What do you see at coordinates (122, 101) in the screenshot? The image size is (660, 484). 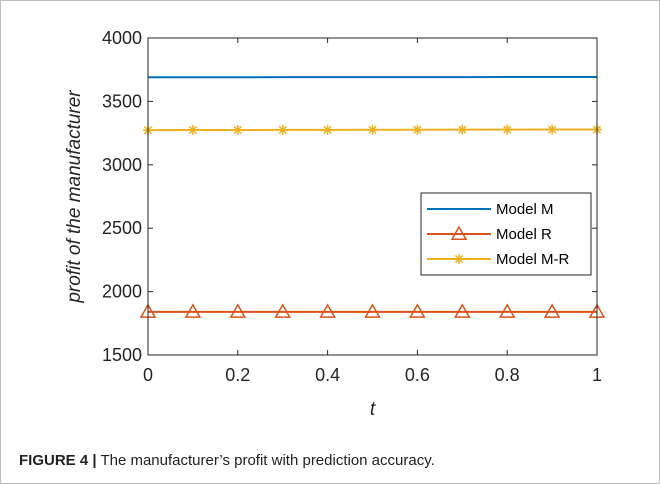 I see `y-tick-label: 3500` at bounding box center [122, 101].